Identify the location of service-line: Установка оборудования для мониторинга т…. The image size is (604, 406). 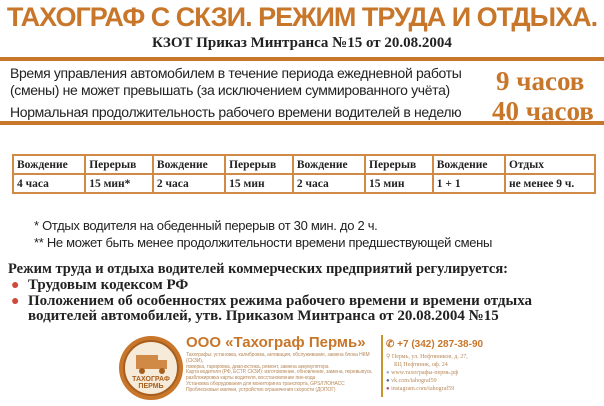
(265, 383).